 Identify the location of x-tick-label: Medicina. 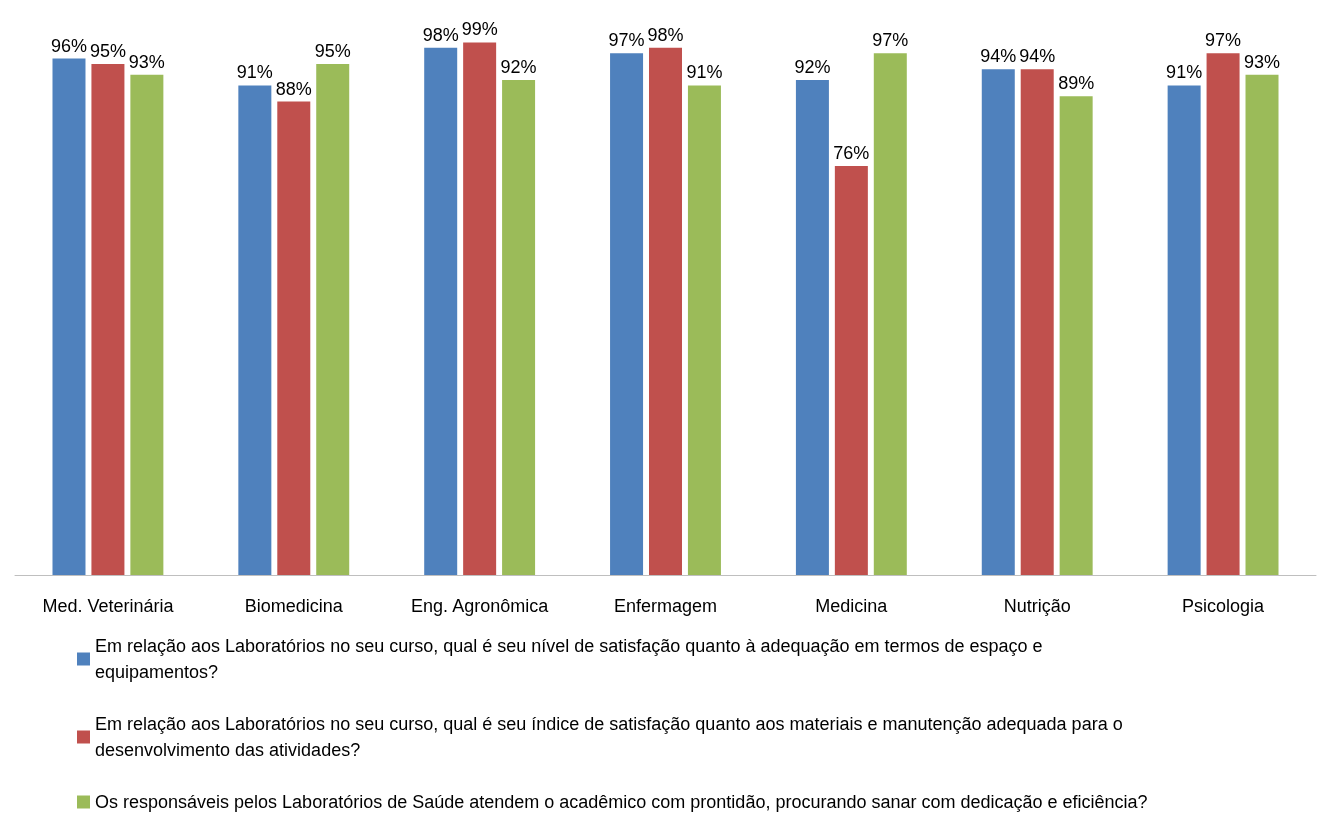
(852, 606).